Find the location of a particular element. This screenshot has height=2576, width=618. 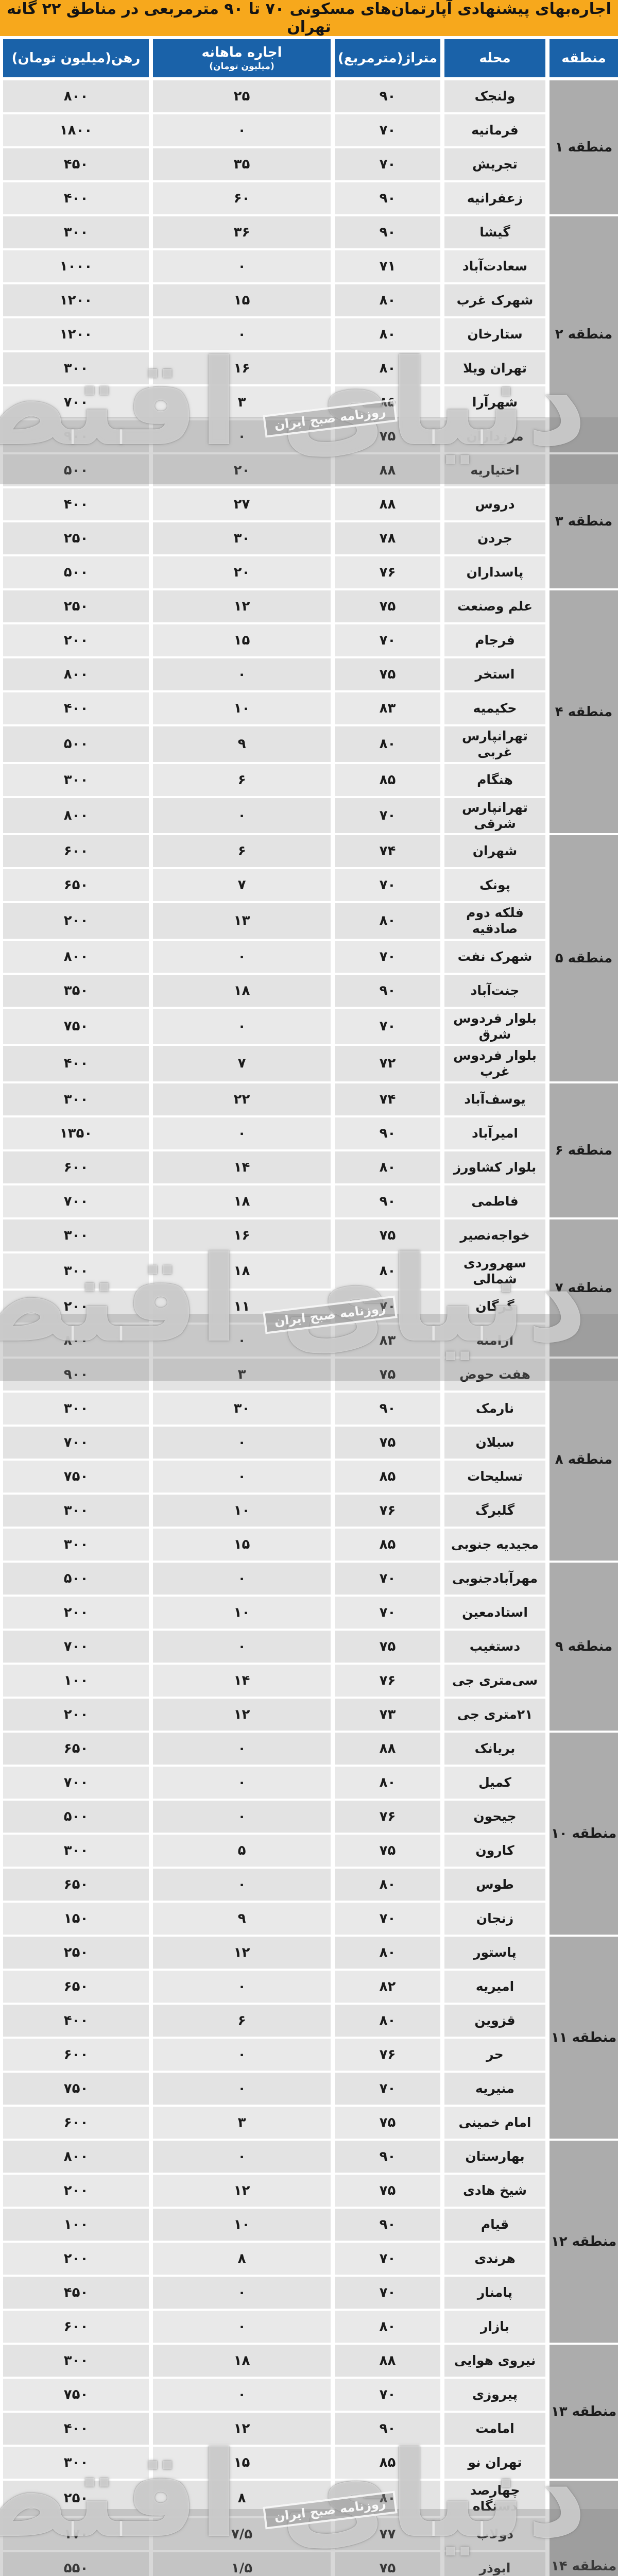

table-row: علم وصنعت ۷۵ ۱۲ ۲۵۰ is located at coordinates (273, 606).